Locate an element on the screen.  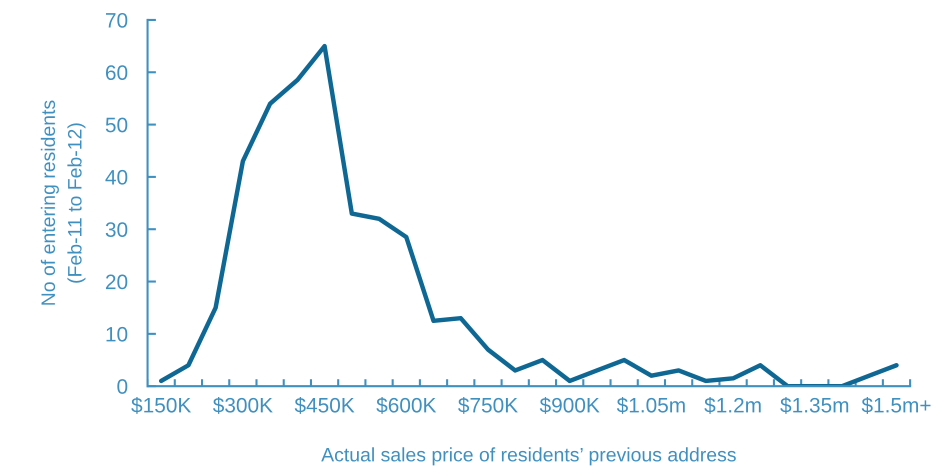
x-tick-label: $1.05m is located at coordinates (650, 405).